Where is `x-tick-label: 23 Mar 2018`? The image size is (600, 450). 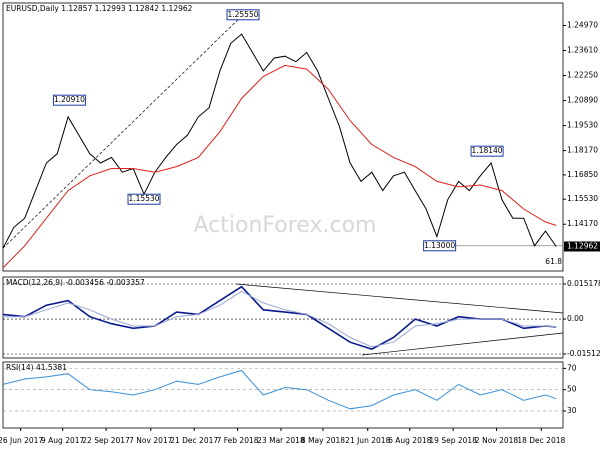
x-tick-label: 23 Mar 2018 is located at coordinates (281, 440).